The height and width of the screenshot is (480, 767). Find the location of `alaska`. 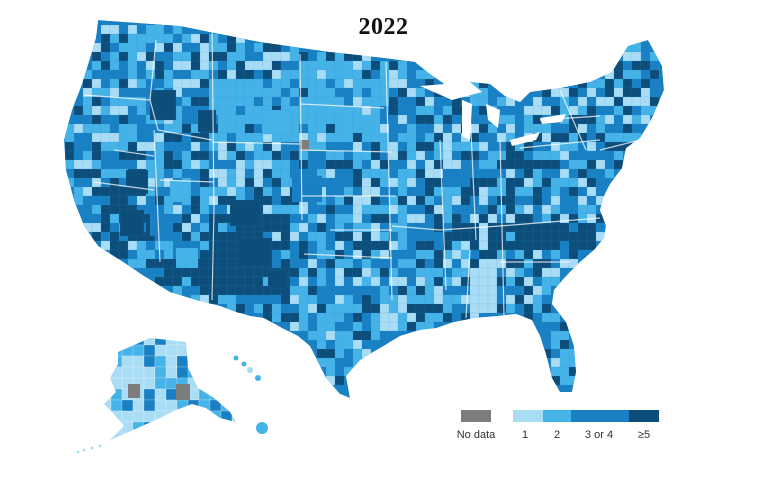

alaska is located at coordinates (156, 396).